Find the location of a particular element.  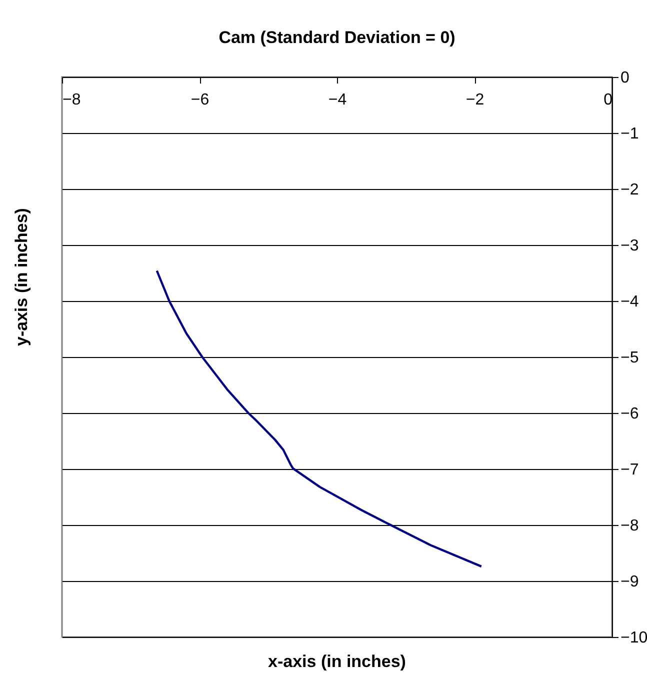

y-tick-label: −8 is located at coordinates (629, 526).